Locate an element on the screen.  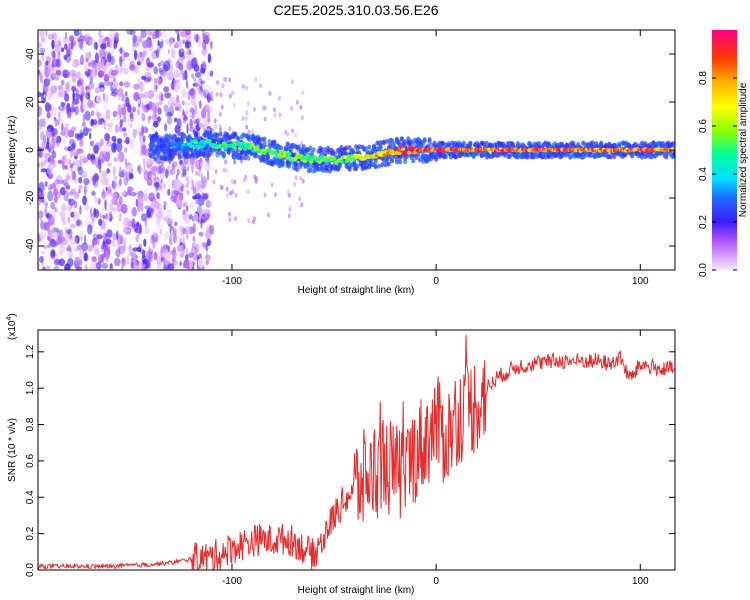
y-tick-label: 0.0 is located at coordinates (30, 570).